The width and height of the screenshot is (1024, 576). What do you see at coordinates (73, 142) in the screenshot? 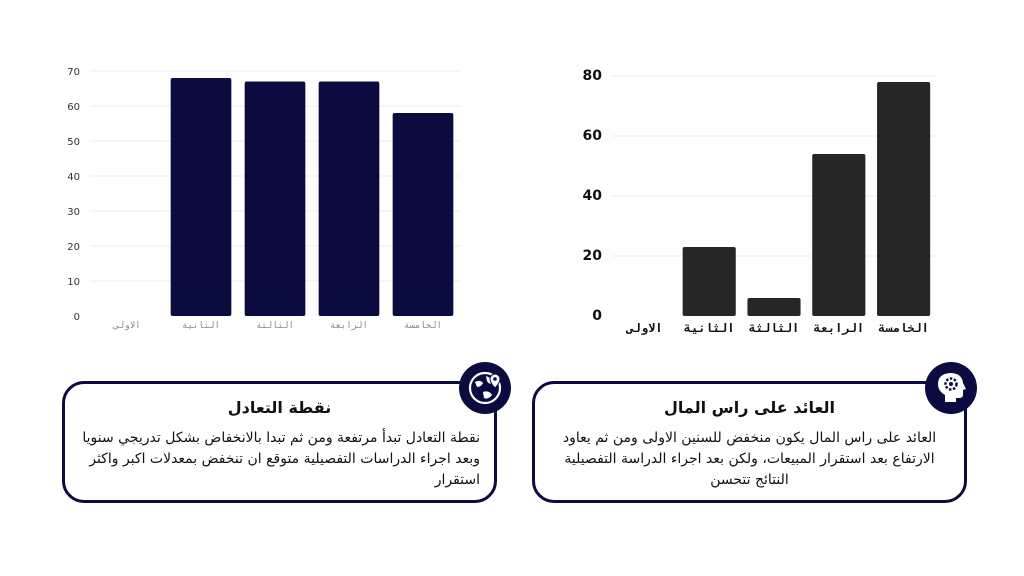
I see `y-tick-label: 50` at bounding box center [73, 142].